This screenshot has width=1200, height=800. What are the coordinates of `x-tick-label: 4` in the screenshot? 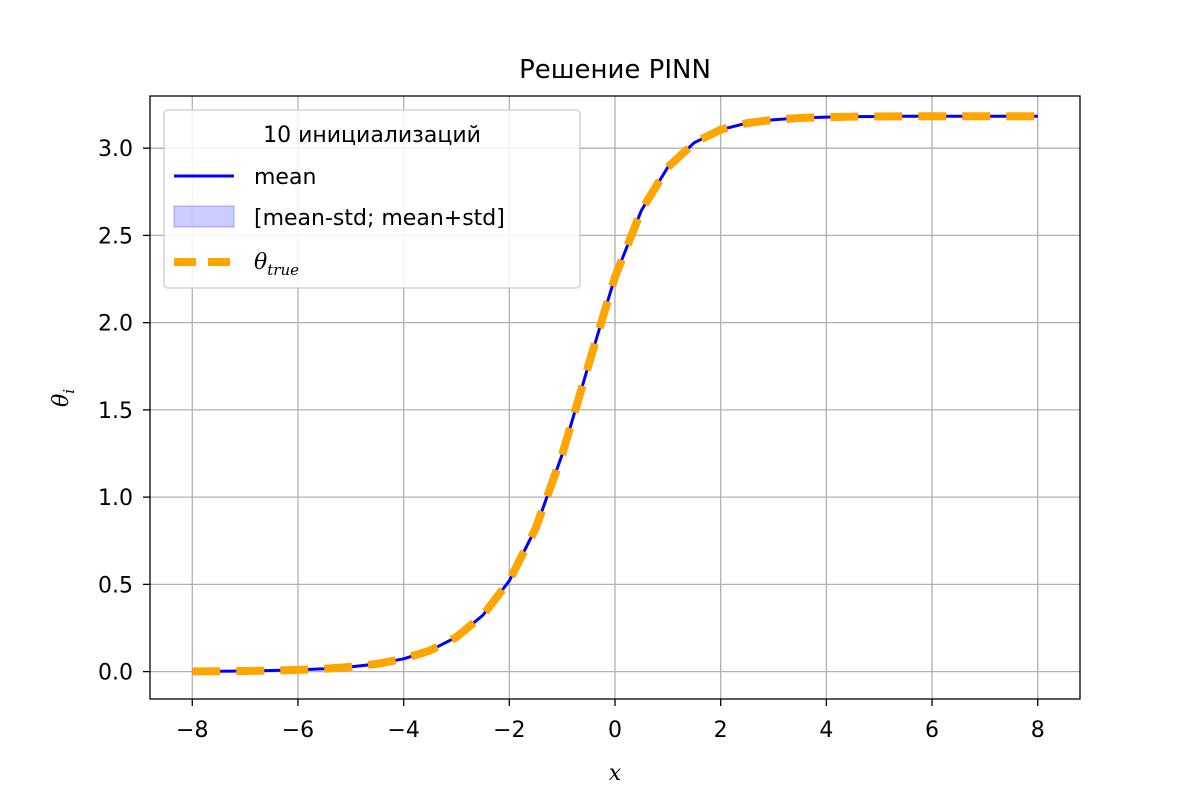 It's located at (826, 730).